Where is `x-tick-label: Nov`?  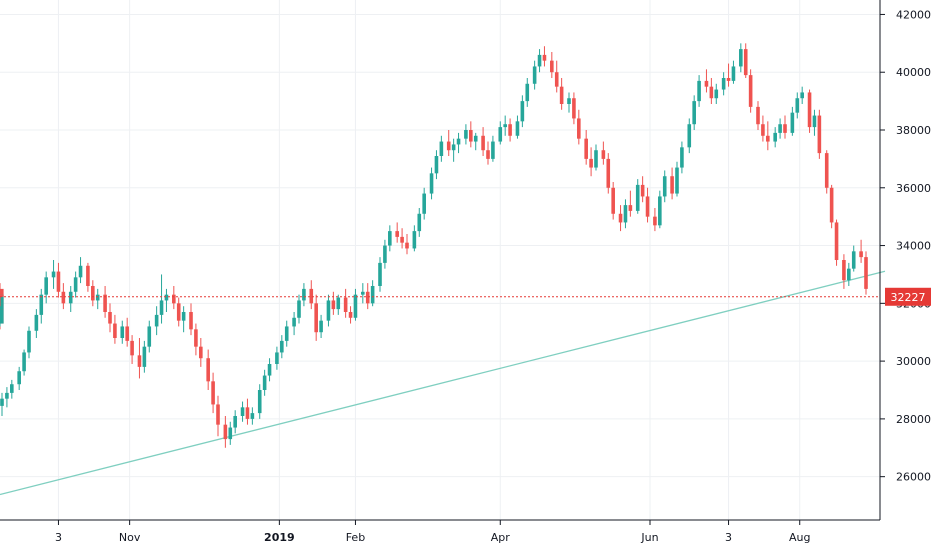 x-tick-label: Nov is located at coordinates (130, 537).